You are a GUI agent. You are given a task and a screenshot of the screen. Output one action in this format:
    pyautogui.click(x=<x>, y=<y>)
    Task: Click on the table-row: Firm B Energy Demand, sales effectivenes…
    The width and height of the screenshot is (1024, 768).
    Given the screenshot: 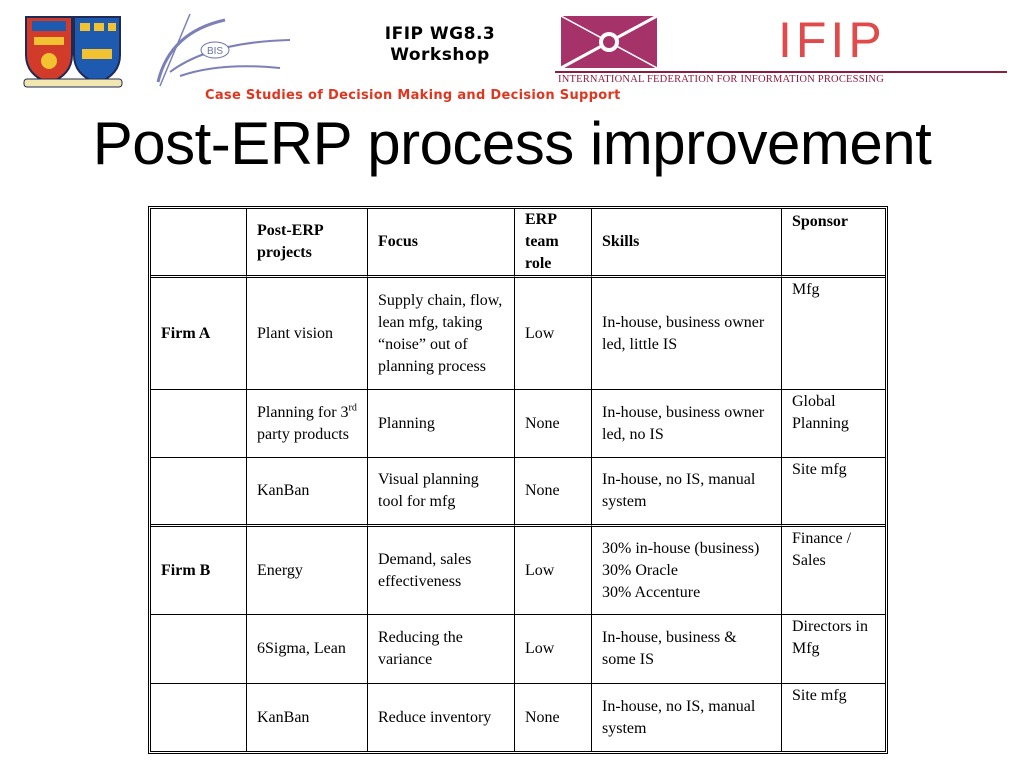 What is the action you would take?
    pyautogui.click(x=518, y=571)
    